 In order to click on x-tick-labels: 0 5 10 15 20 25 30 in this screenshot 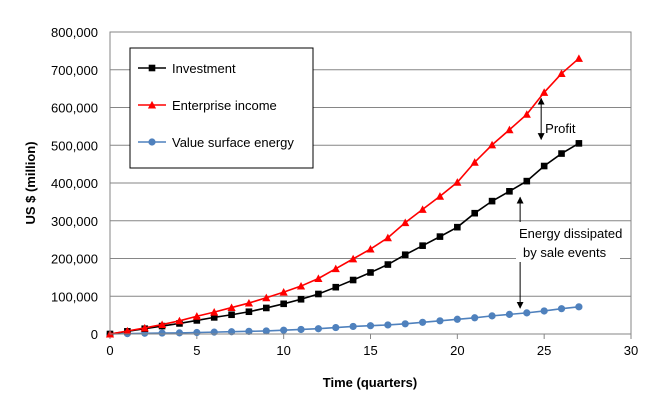, I will do `click(372, 350)`.